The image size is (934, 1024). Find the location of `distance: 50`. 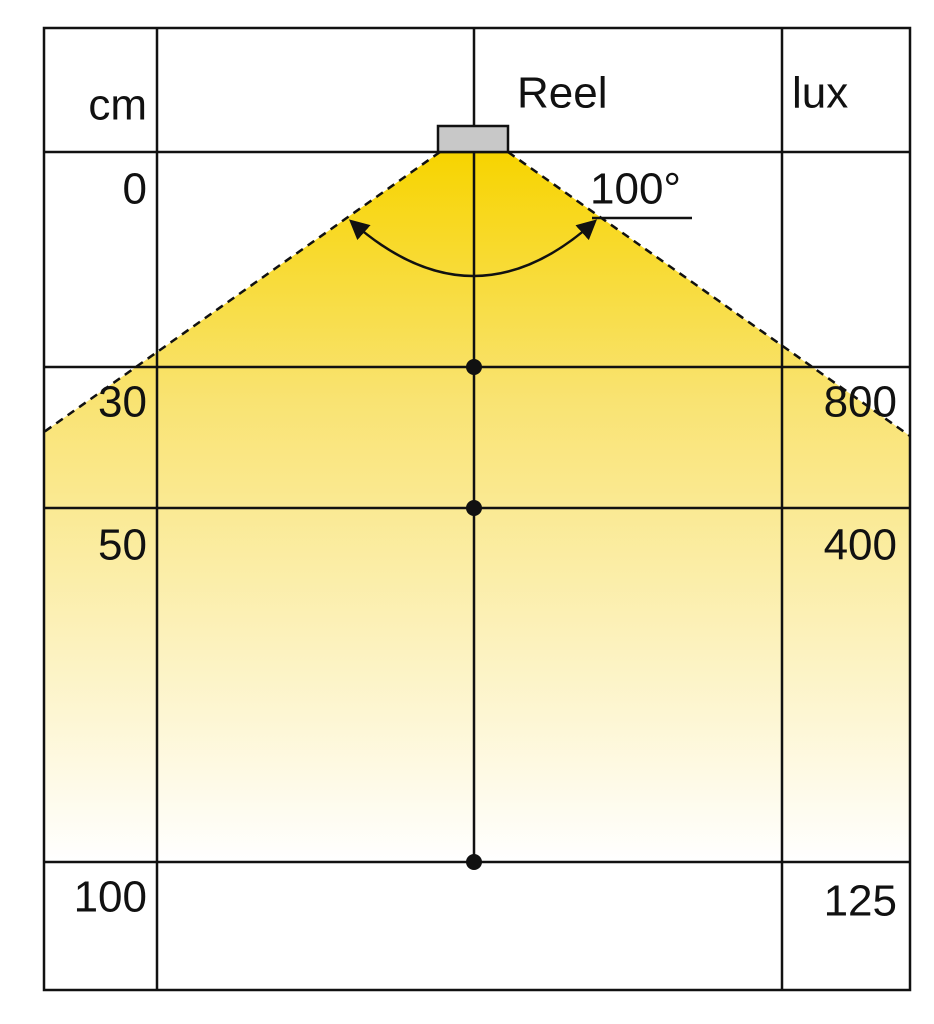

distance: 50 is located at coordinates (122, 545).